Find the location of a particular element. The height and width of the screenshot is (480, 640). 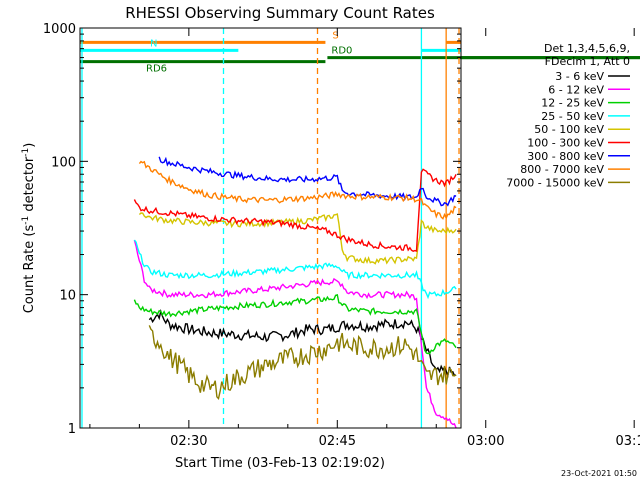

legend-entry-12-25-kev: 12 - 25 keV is located at coordinates (572, 103).